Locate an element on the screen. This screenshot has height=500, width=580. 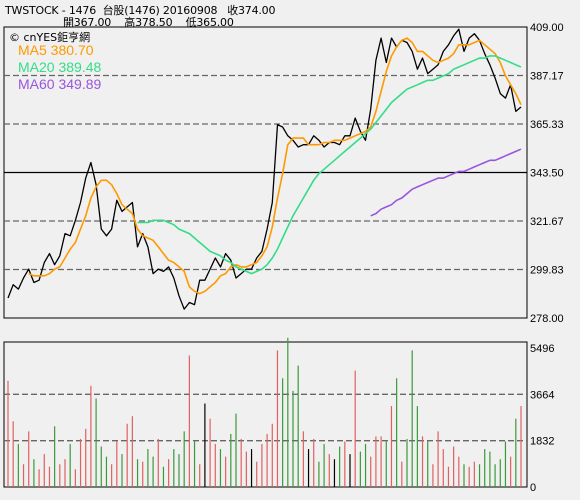
source-label: © cnYES鉅亨網 is located at coordinates (50, 37).